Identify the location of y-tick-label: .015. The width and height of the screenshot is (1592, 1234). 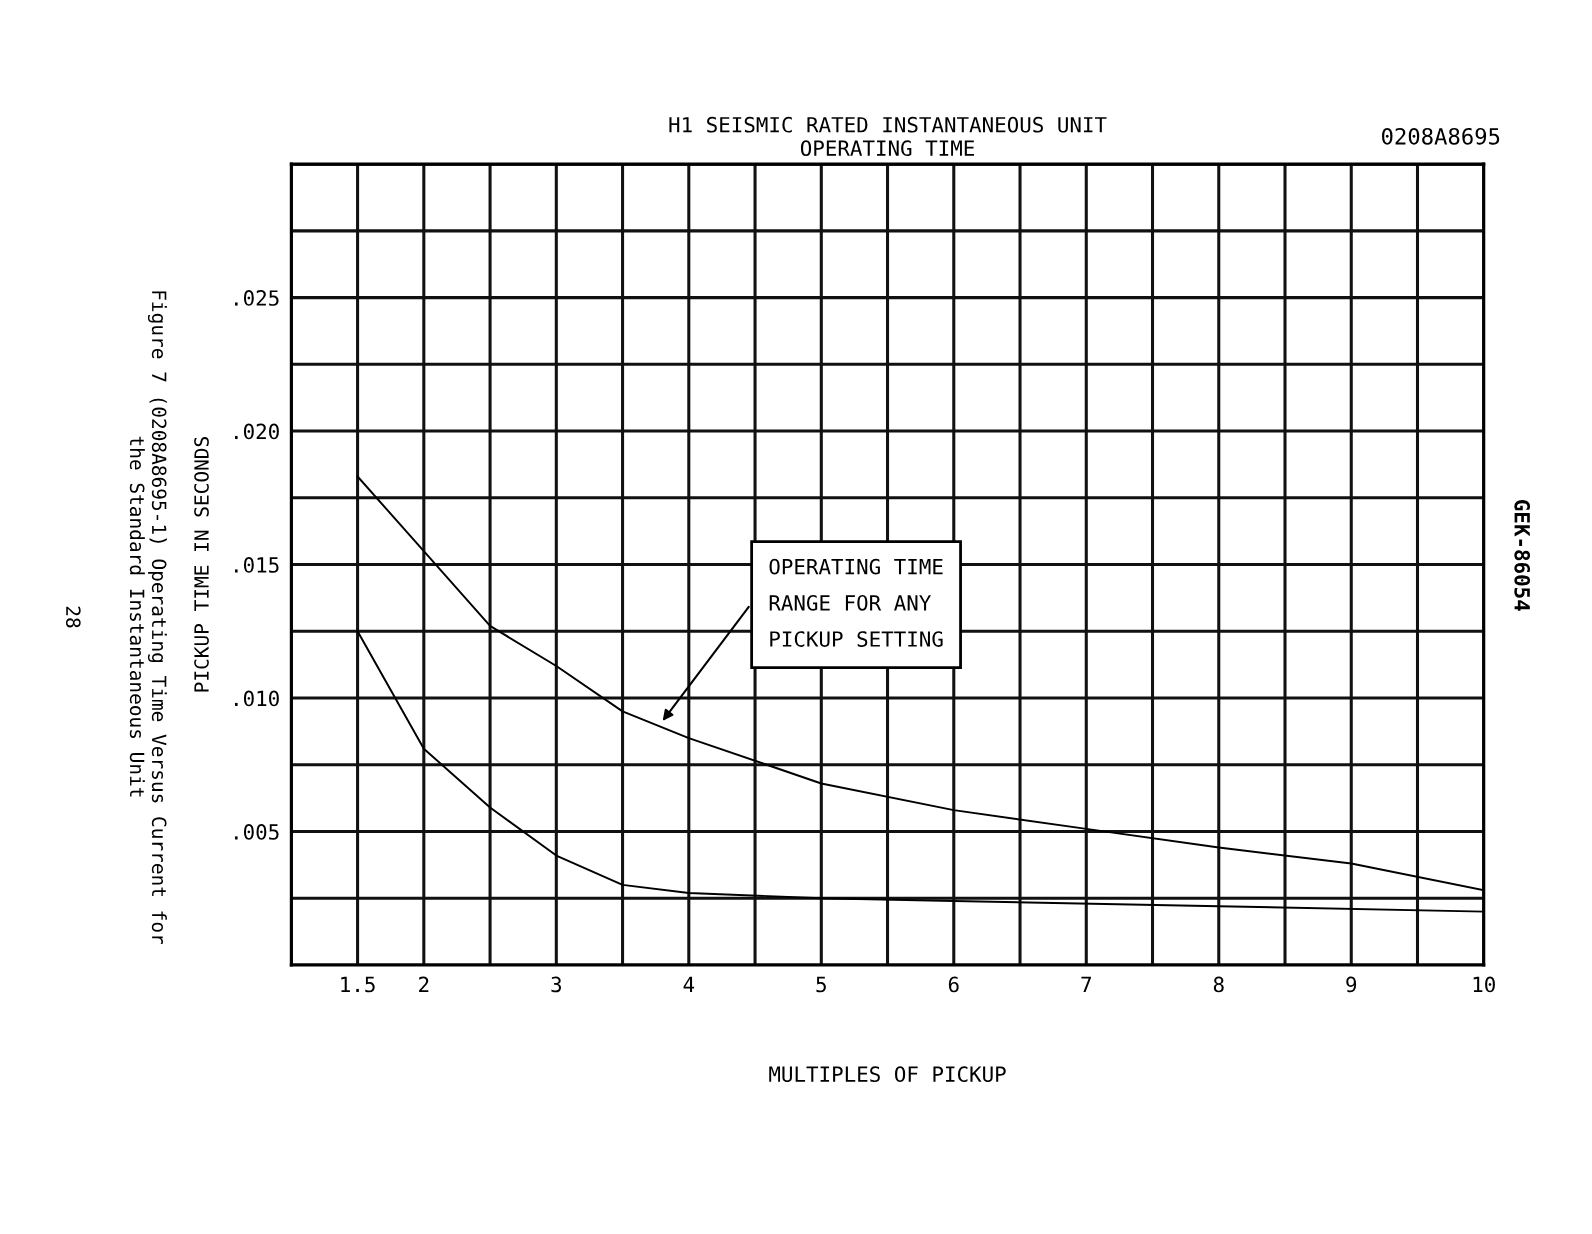
(257, 565).